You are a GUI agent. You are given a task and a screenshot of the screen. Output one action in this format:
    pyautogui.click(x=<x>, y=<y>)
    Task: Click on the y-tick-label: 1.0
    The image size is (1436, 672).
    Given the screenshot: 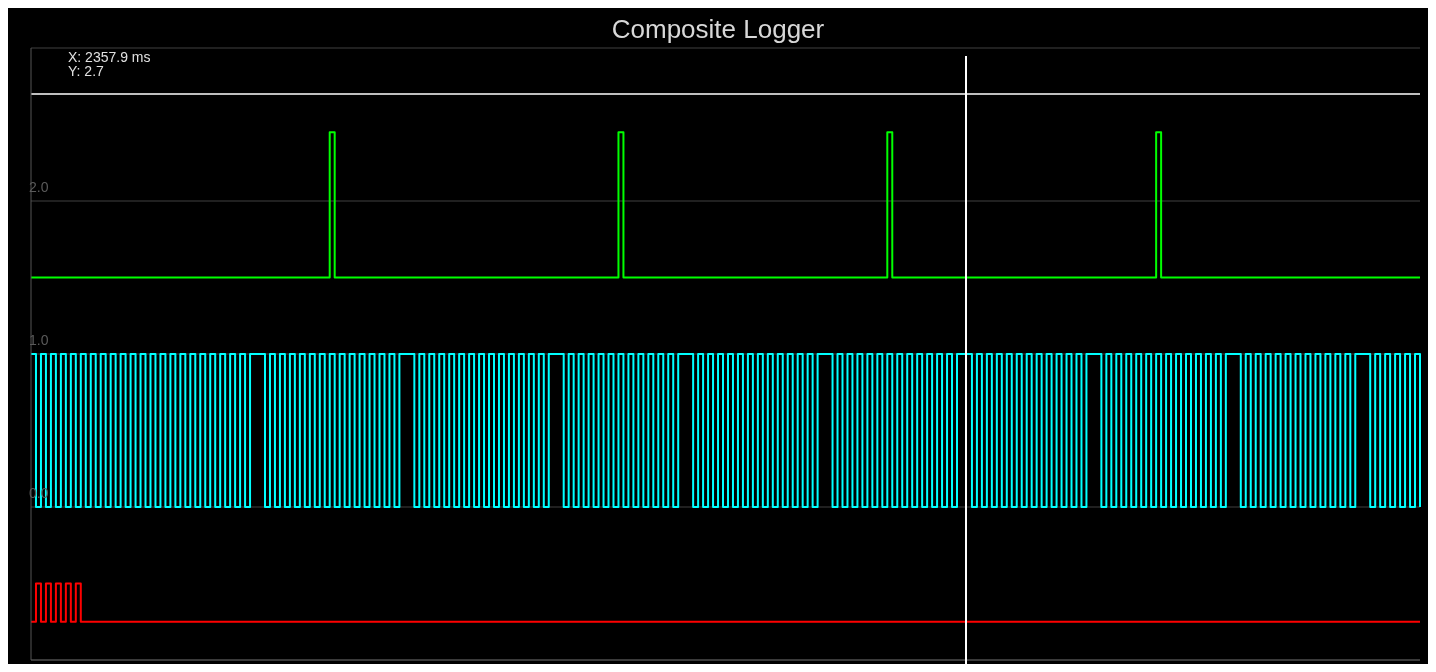 What is the action you would take?
    pyautogui.click(x=39, y=340)
    